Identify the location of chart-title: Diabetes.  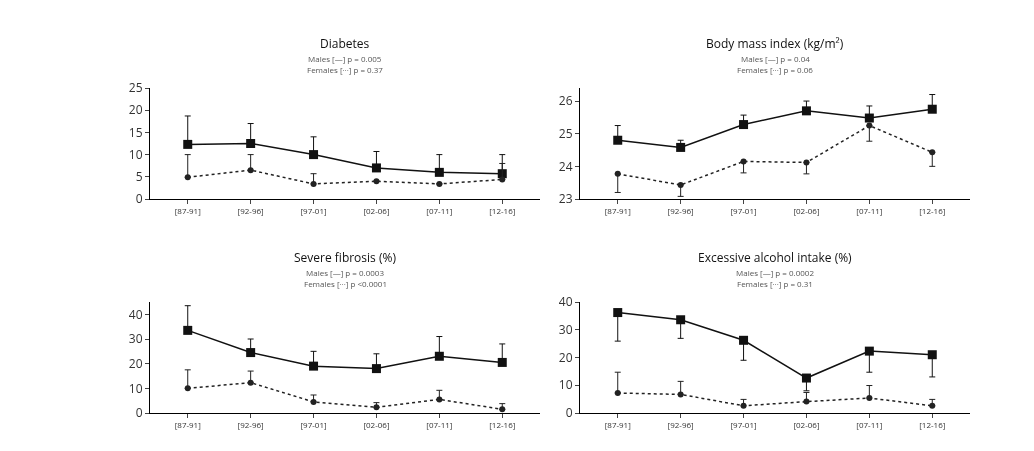
(345, 43).